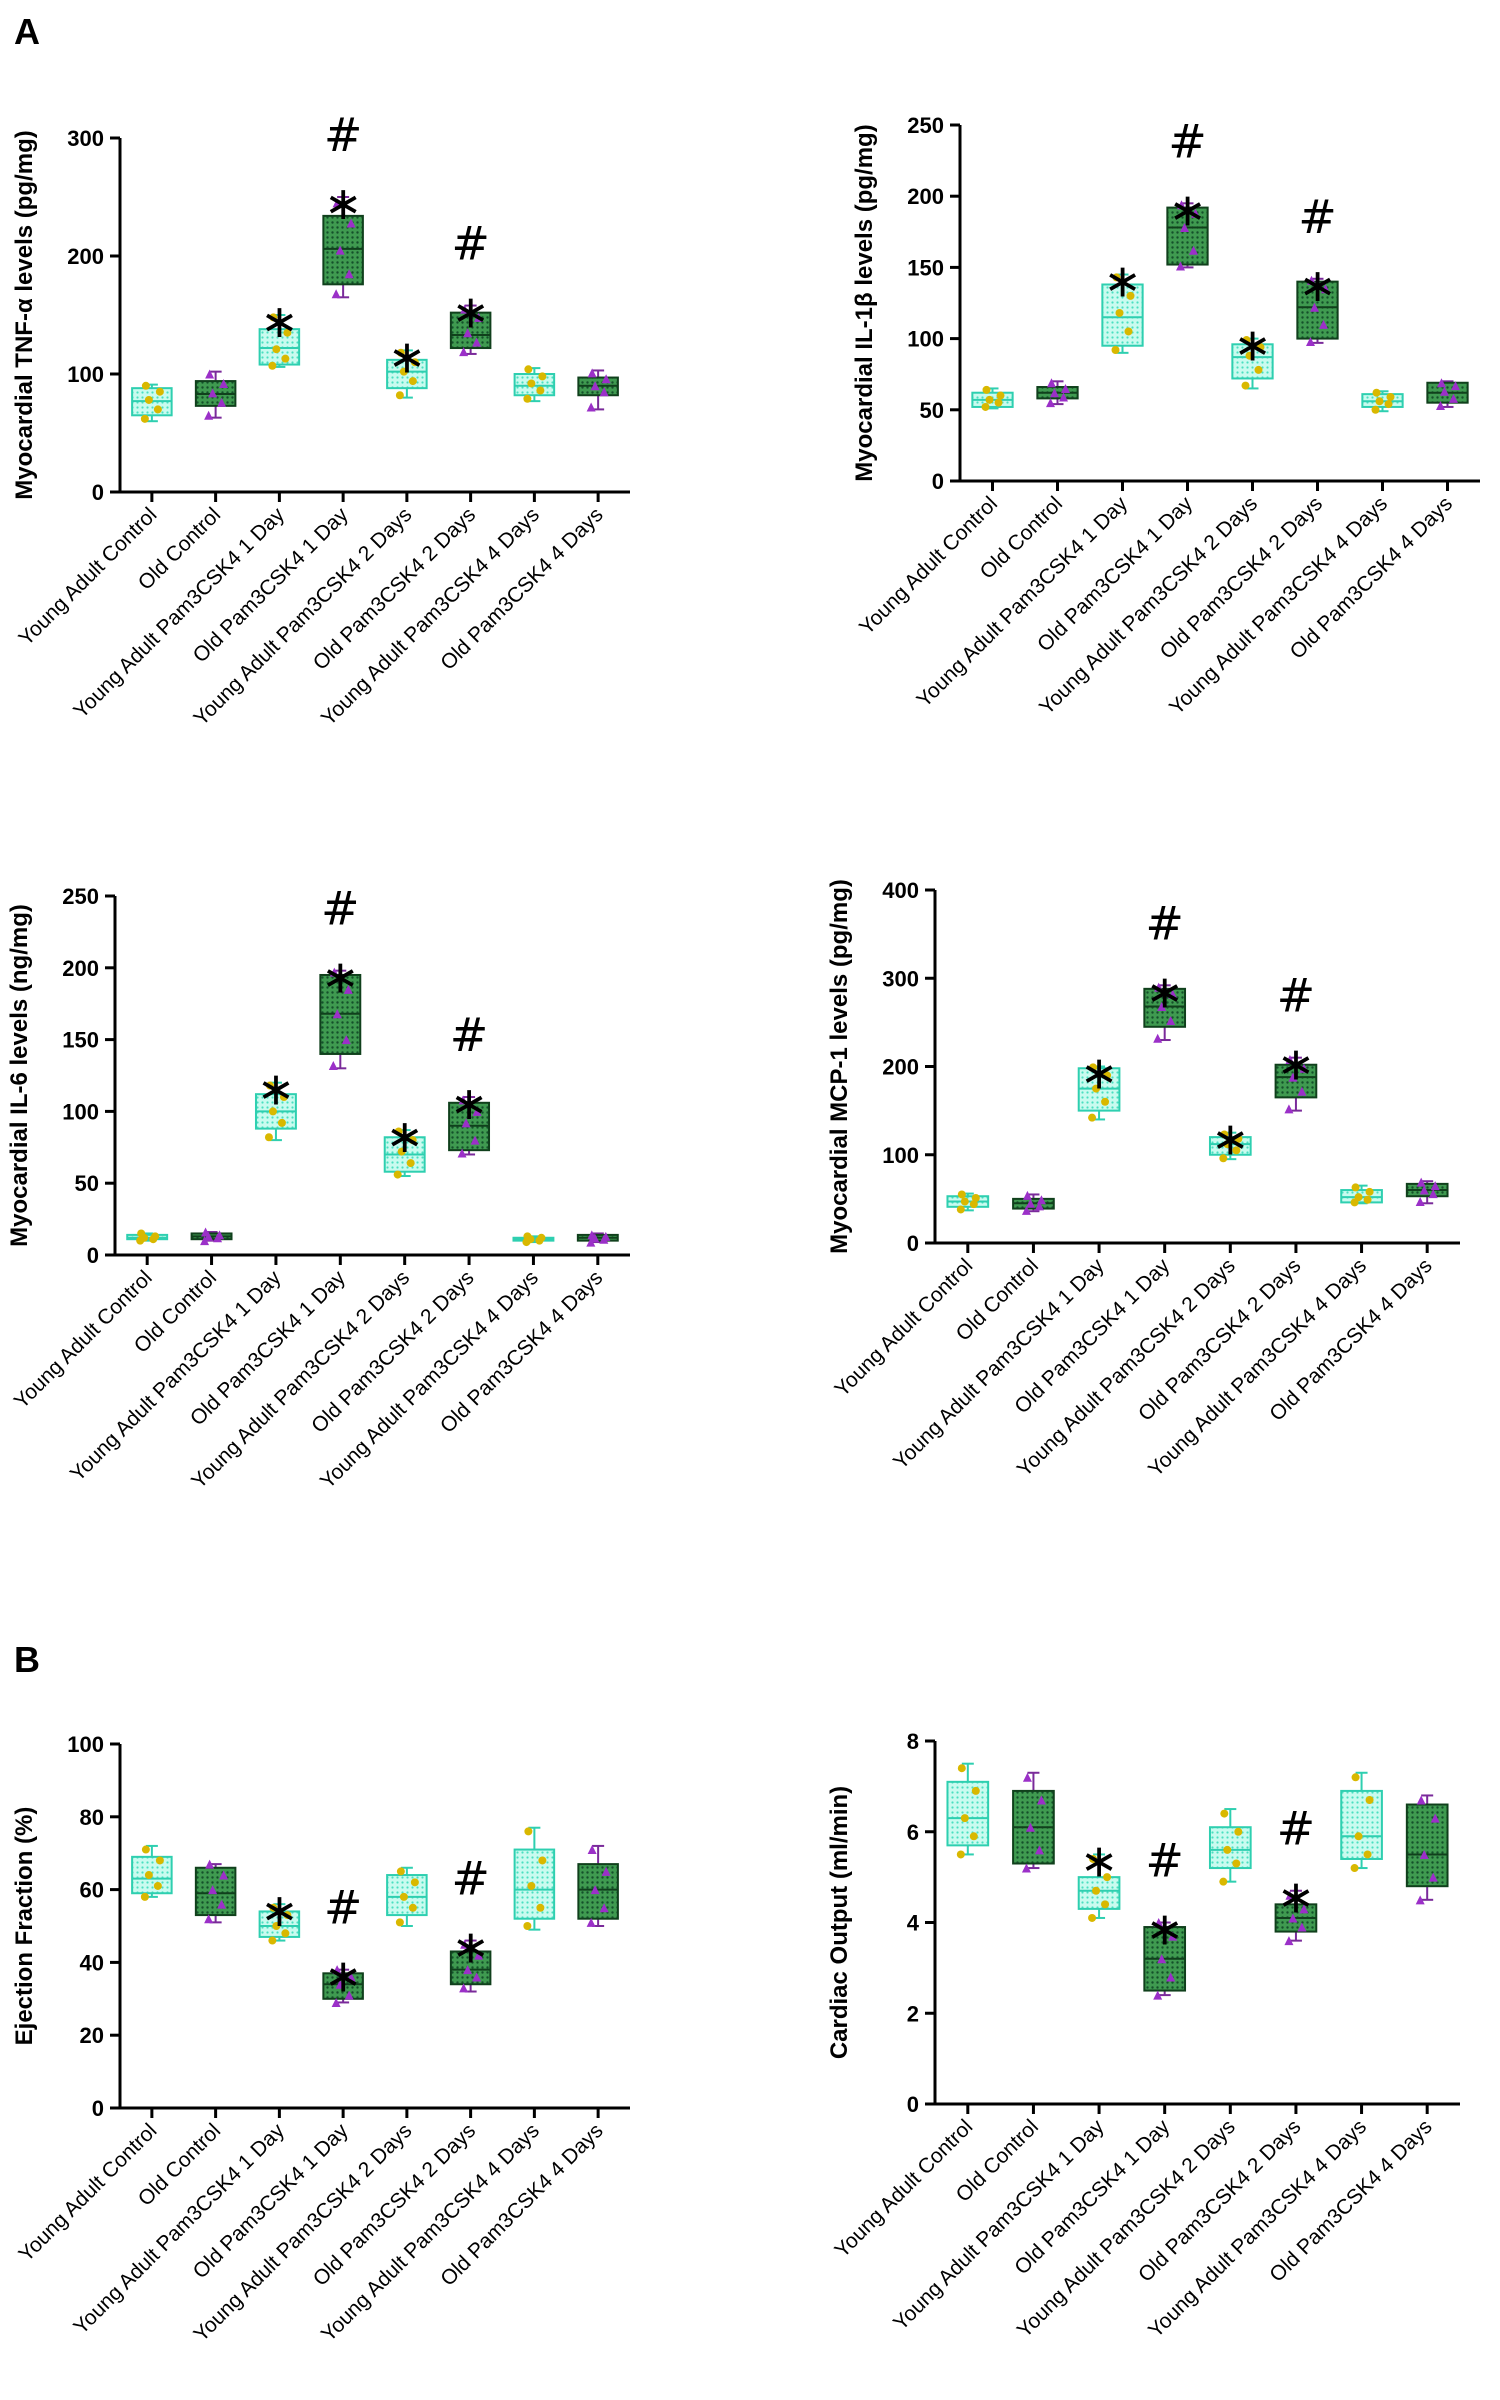 The image size is (1500, 2400). Describe the element at coordinates (913, 1741) in the screenshot. I see `y-tick-label: 8` at that location.